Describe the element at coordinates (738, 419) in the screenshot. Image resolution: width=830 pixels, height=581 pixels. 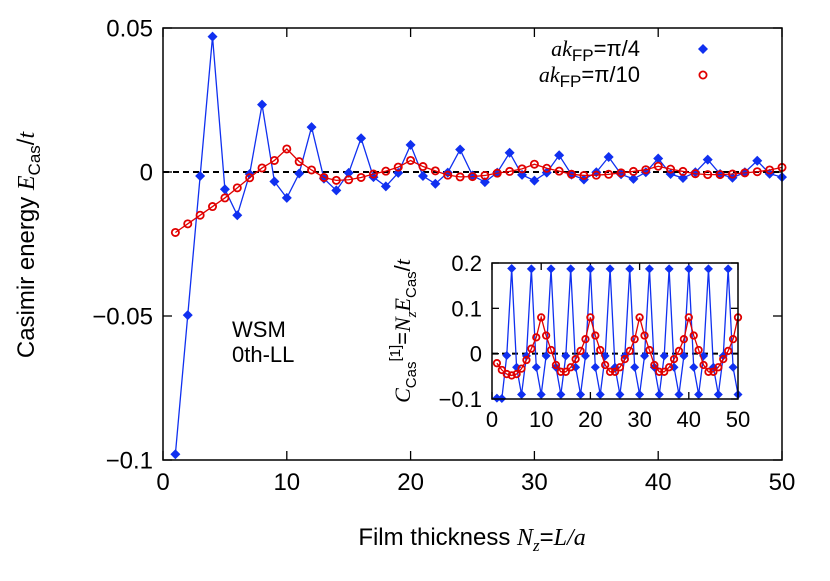
I see `x-tick-label: 50` at that location.